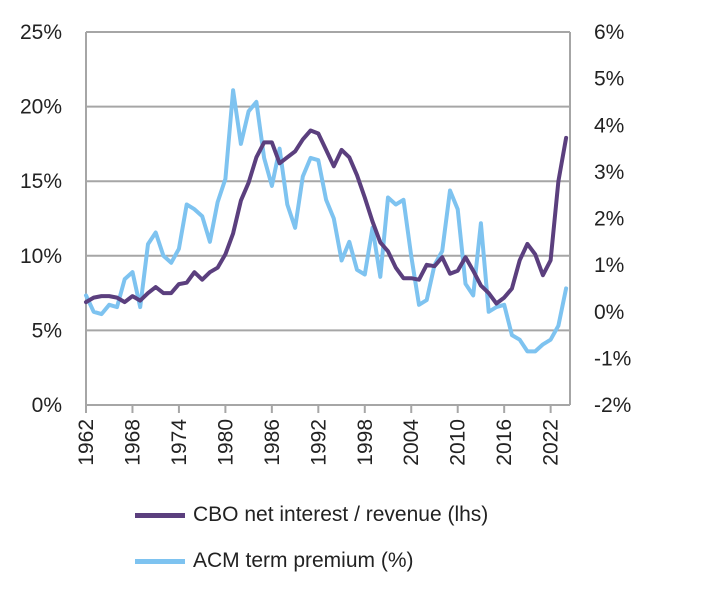 The height and width of the screenshot is (594, 722). What do you see at coordinates (132, 442) in the screenshot?
I see `x-tick-label: 1968` at bounding box center [132, 442].